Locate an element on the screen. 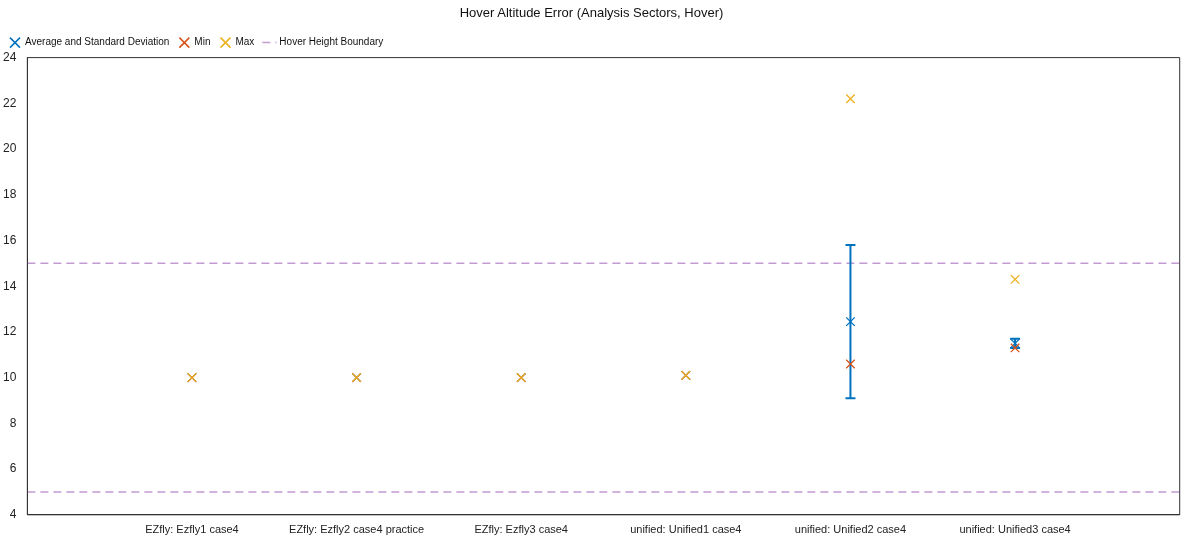 The image size is (1187, 540). legend-label: Hover Height Boundary is located at coordinates (331, 42).